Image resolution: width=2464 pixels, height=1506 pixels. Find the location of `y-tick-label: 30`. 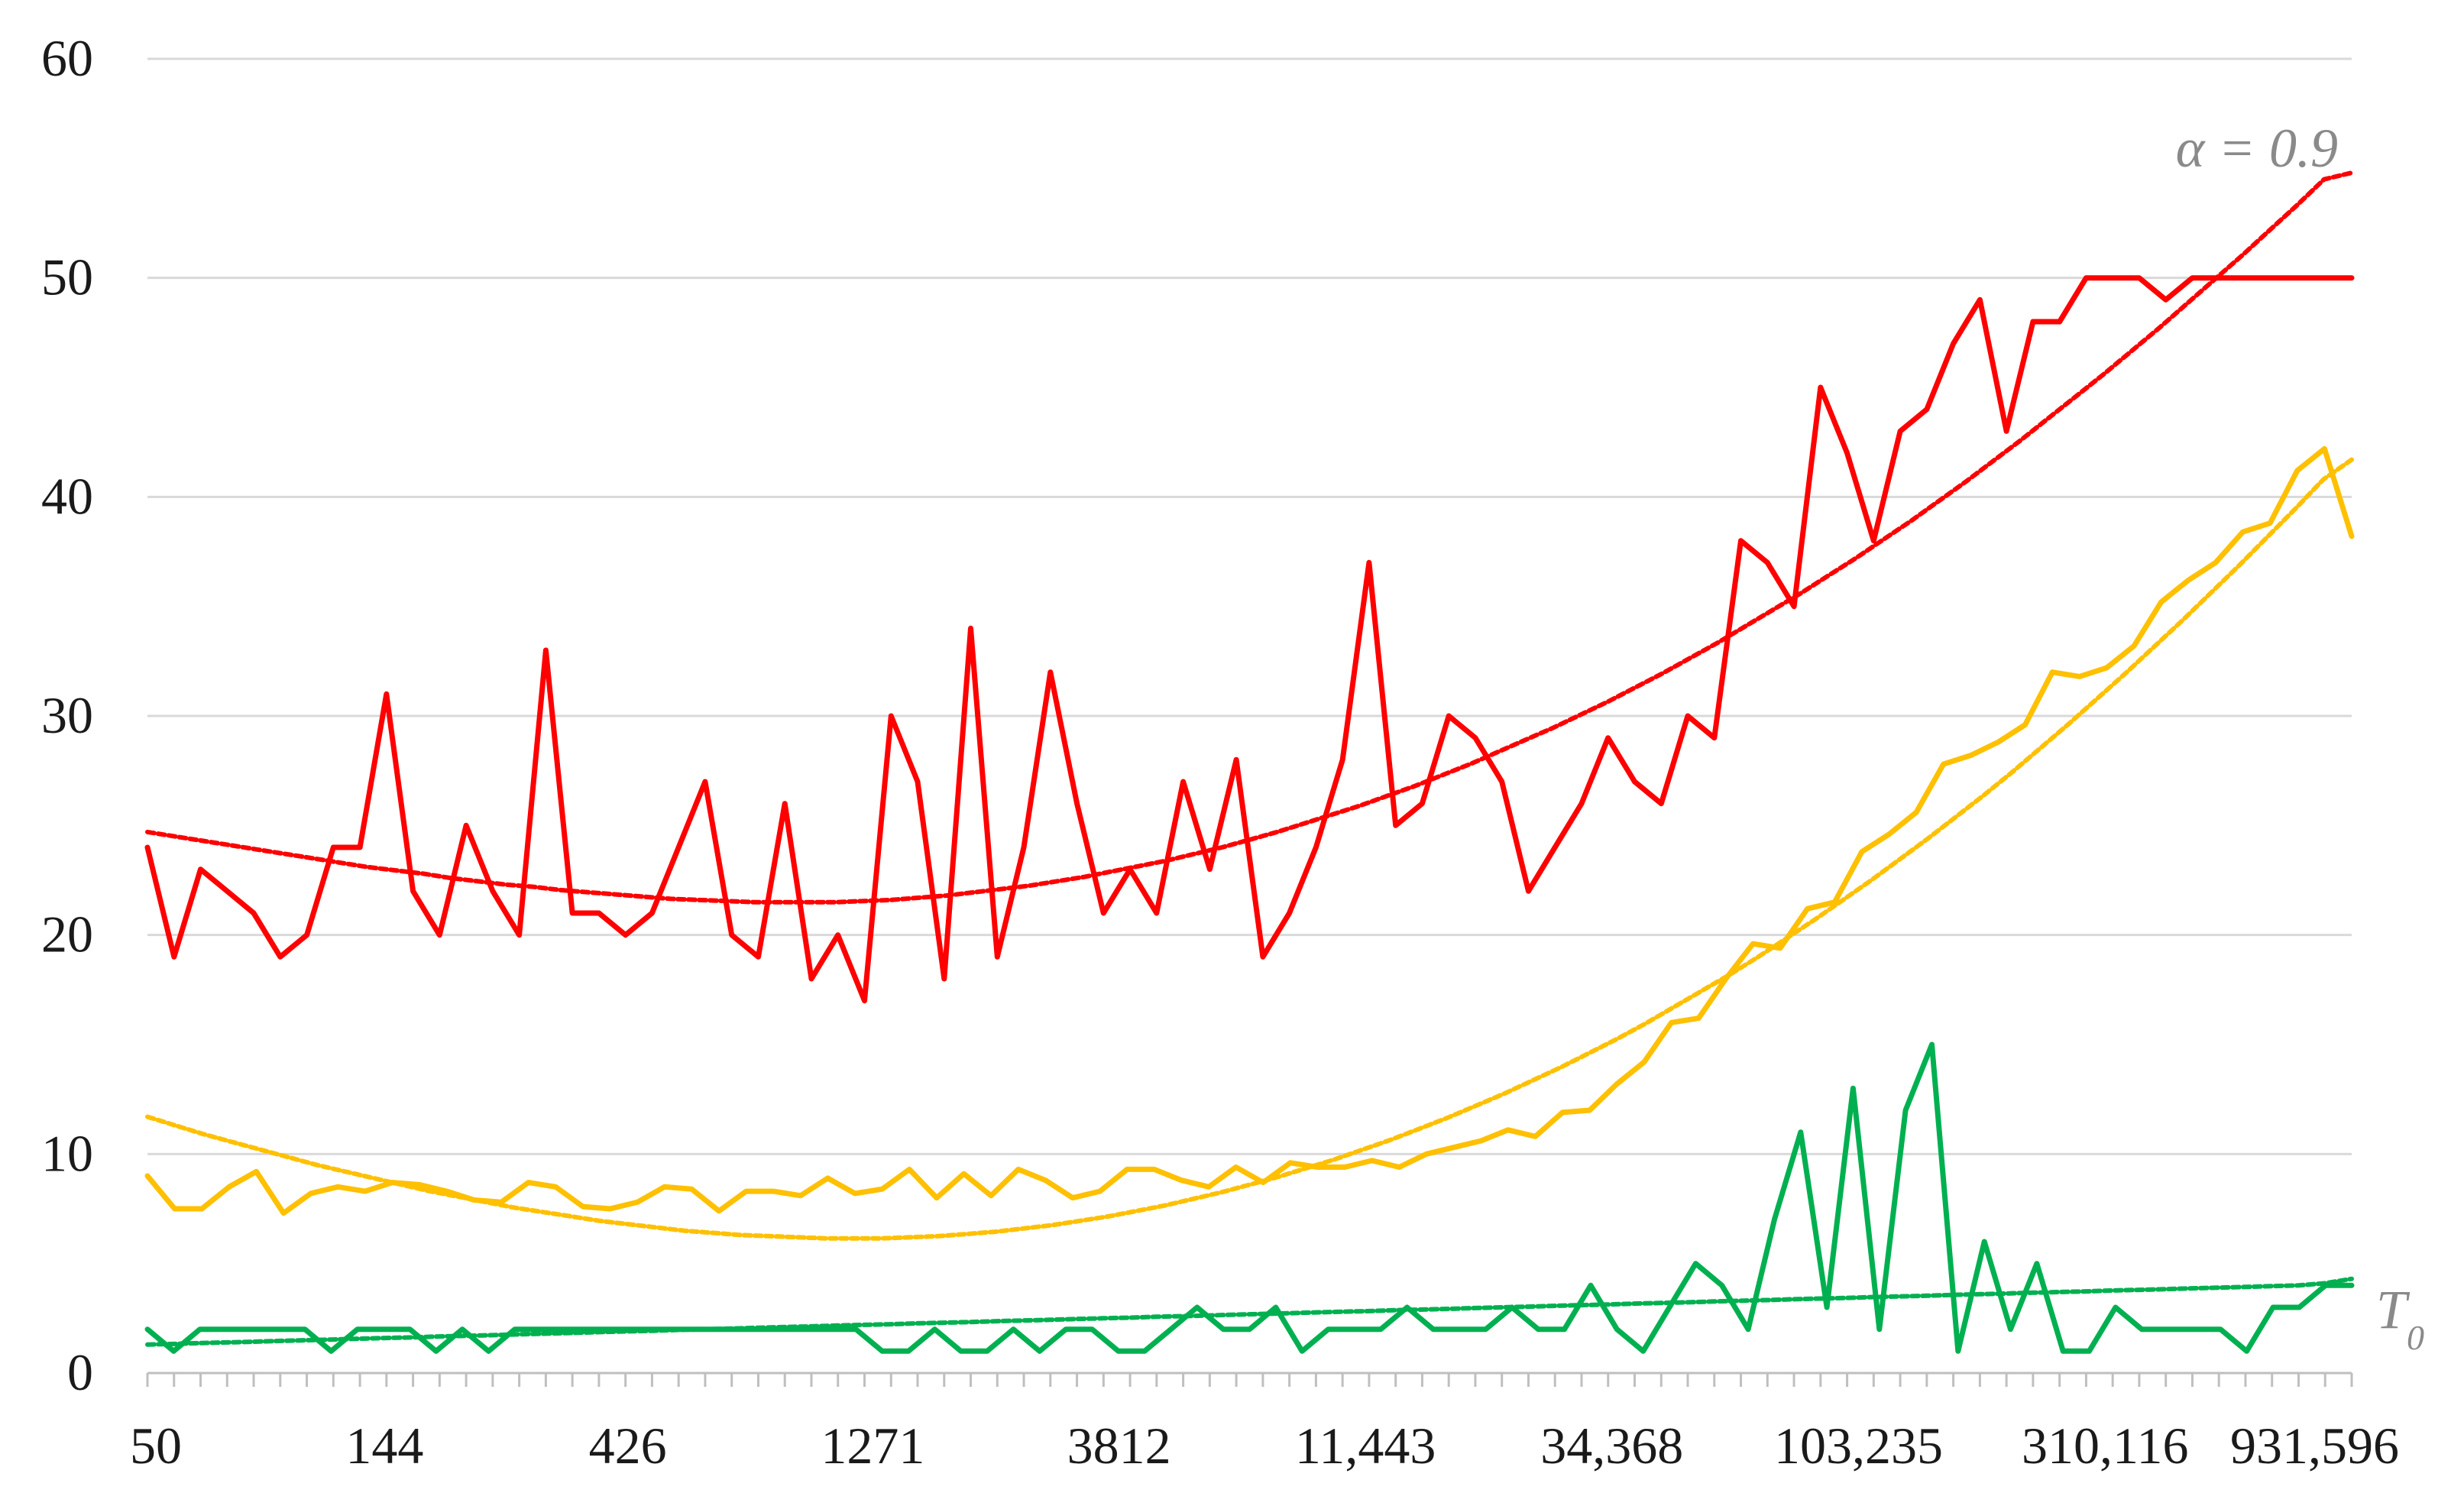

y-tick-label: 30 is located at coordinates (67, 715).